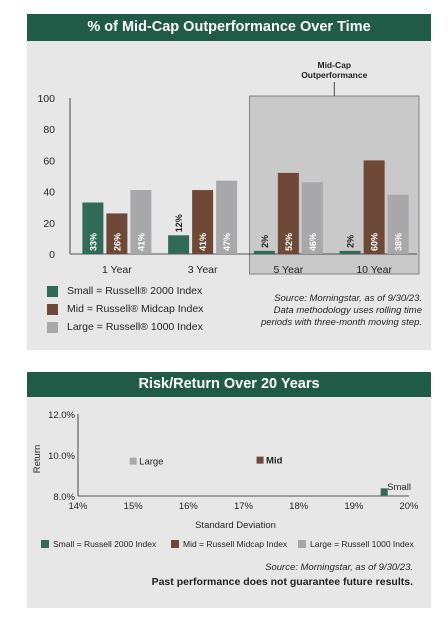 The image size is (448, 625). Describe the element at coordinates (151, 462) in the screenshot. I see `point-label-large: Large` at that location.